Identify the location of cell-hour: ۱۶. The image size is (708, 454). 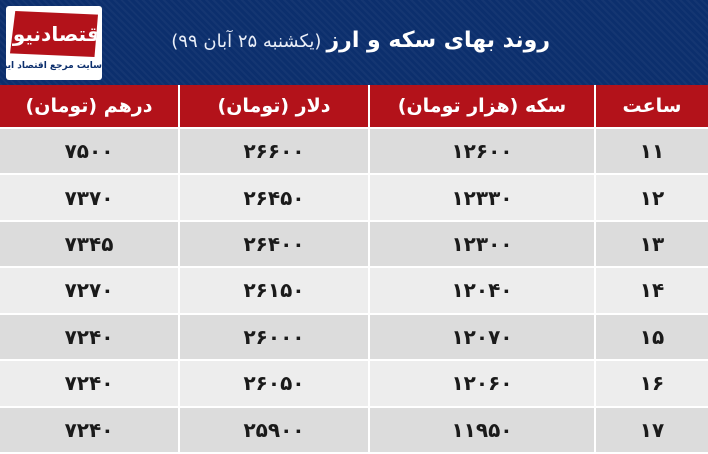
(652, 384).